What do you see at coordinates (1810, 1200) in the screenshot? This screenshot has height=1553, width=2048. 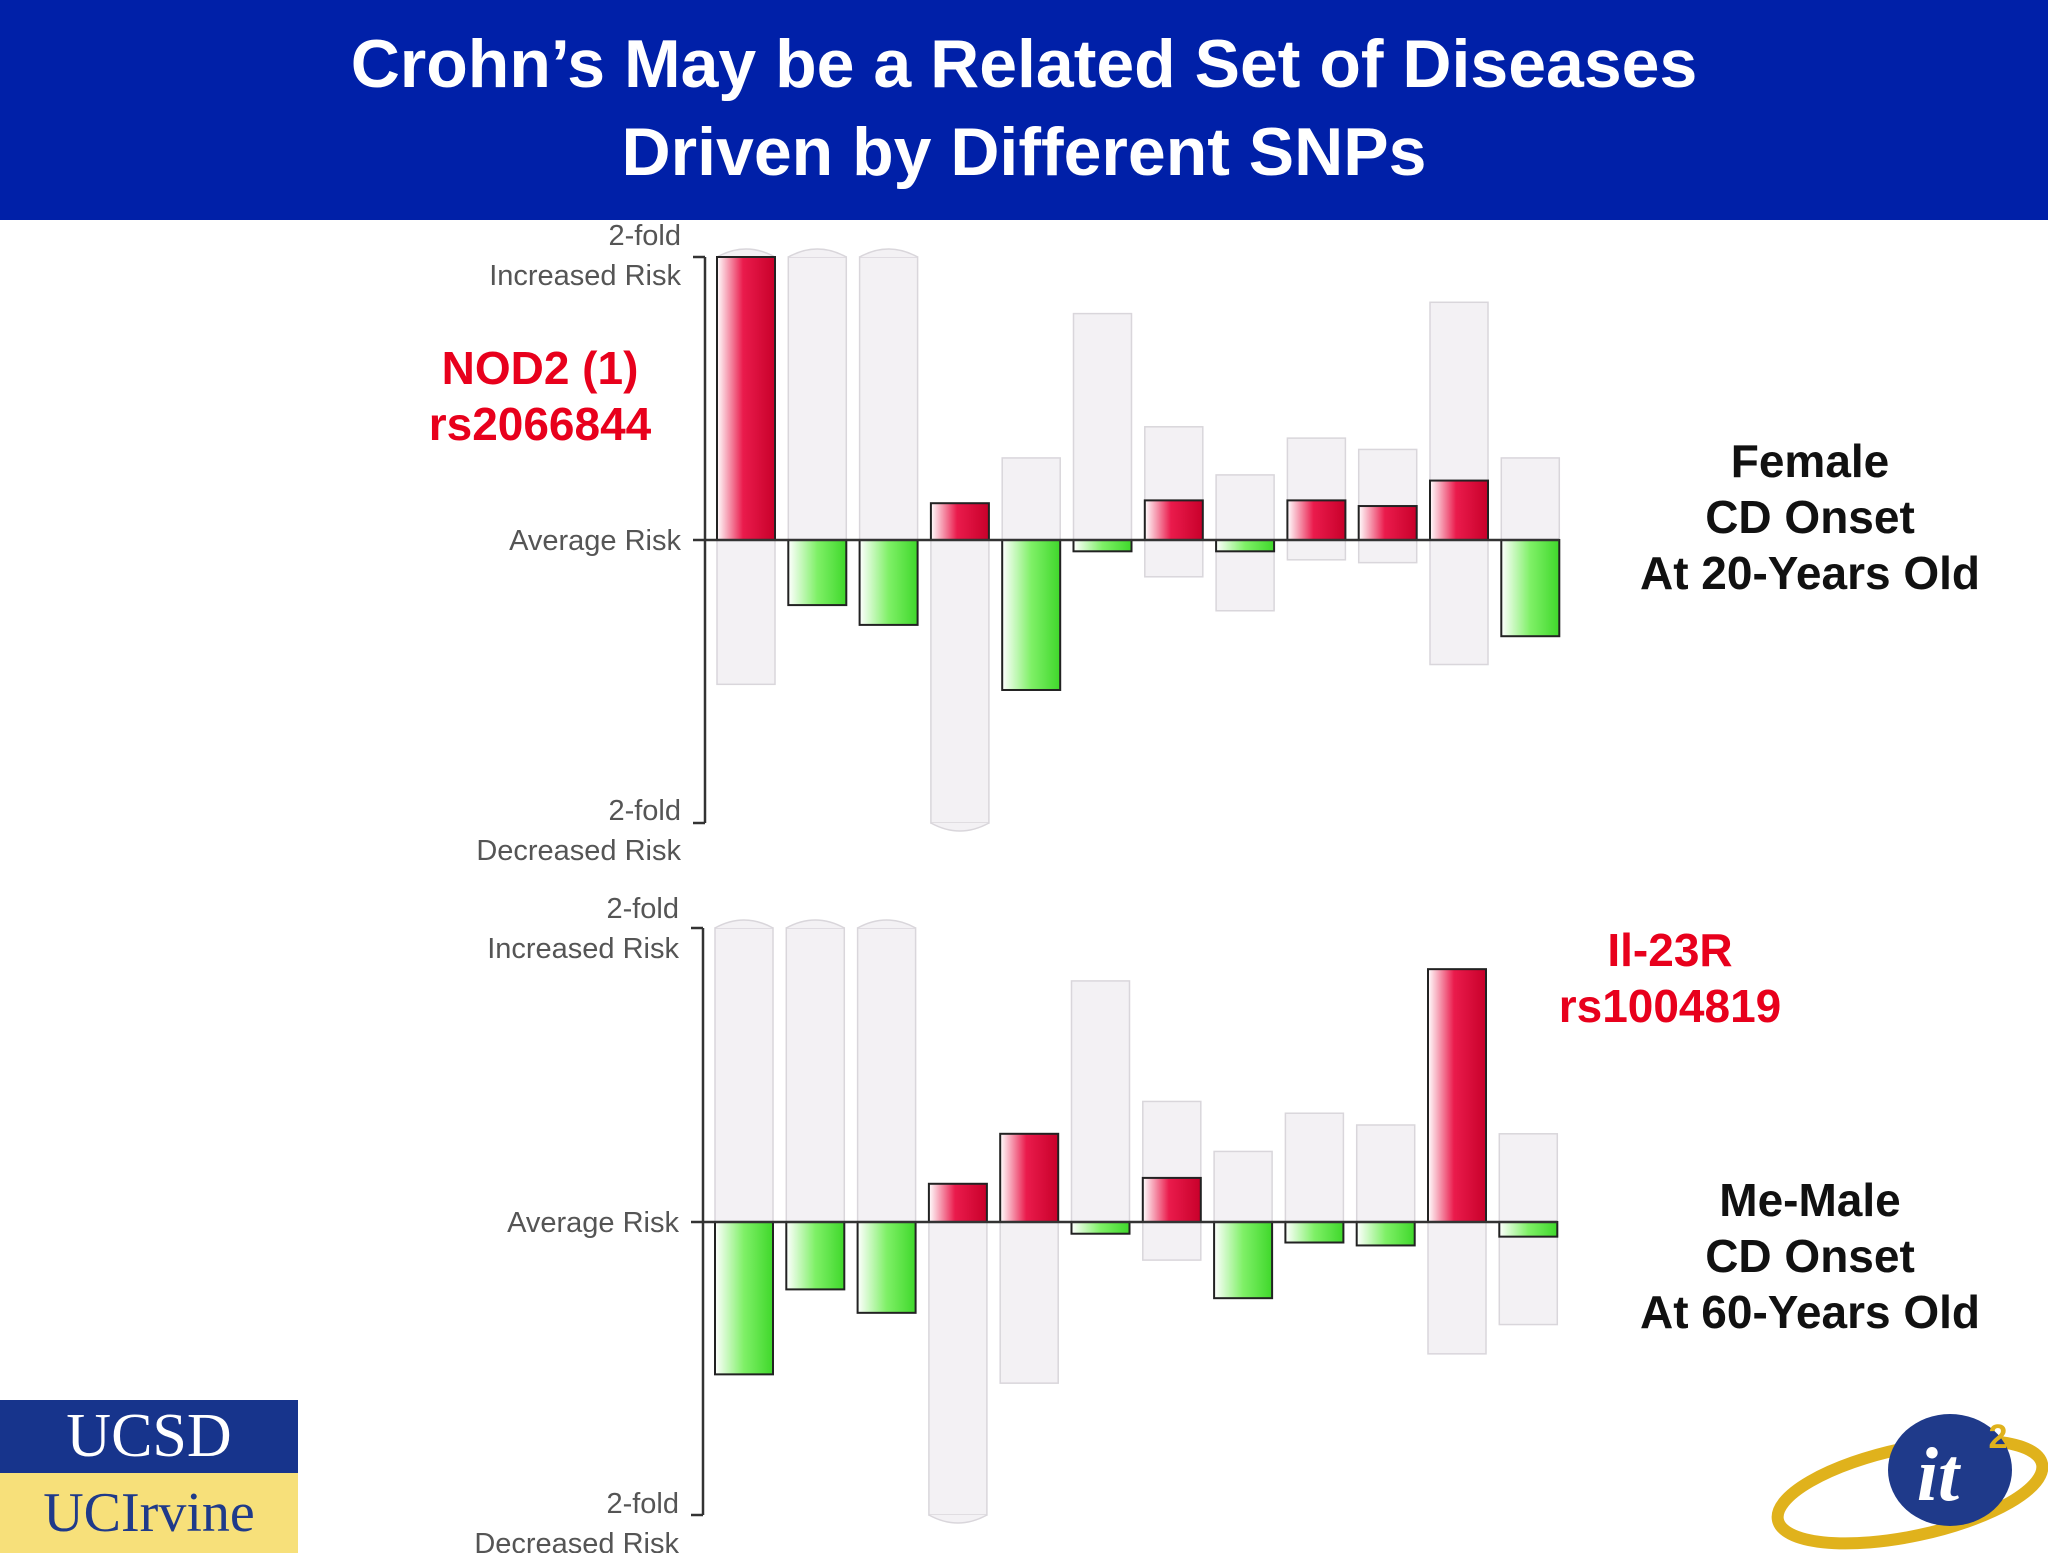 I see `bottom-panel-label-line1: Me-Male` at bounding box center [1810, 1200].